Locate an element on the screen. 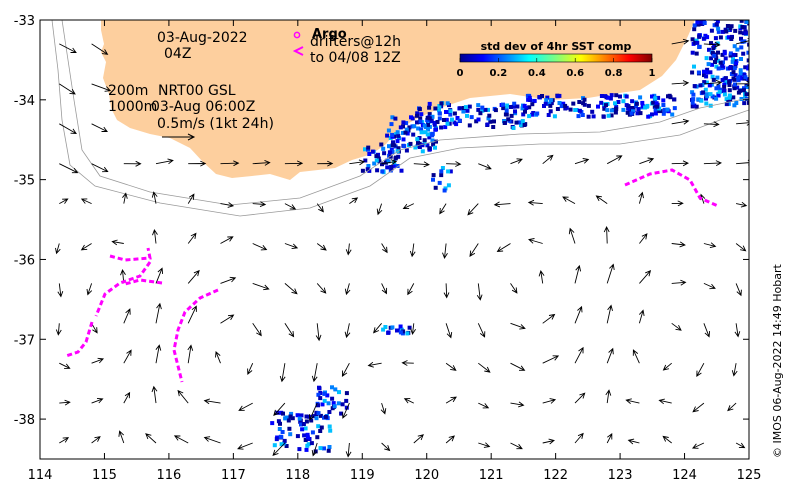 The height and width of the screenshot is (492, 791). x-tick-label: 125 is located at coordinates (749, 475).